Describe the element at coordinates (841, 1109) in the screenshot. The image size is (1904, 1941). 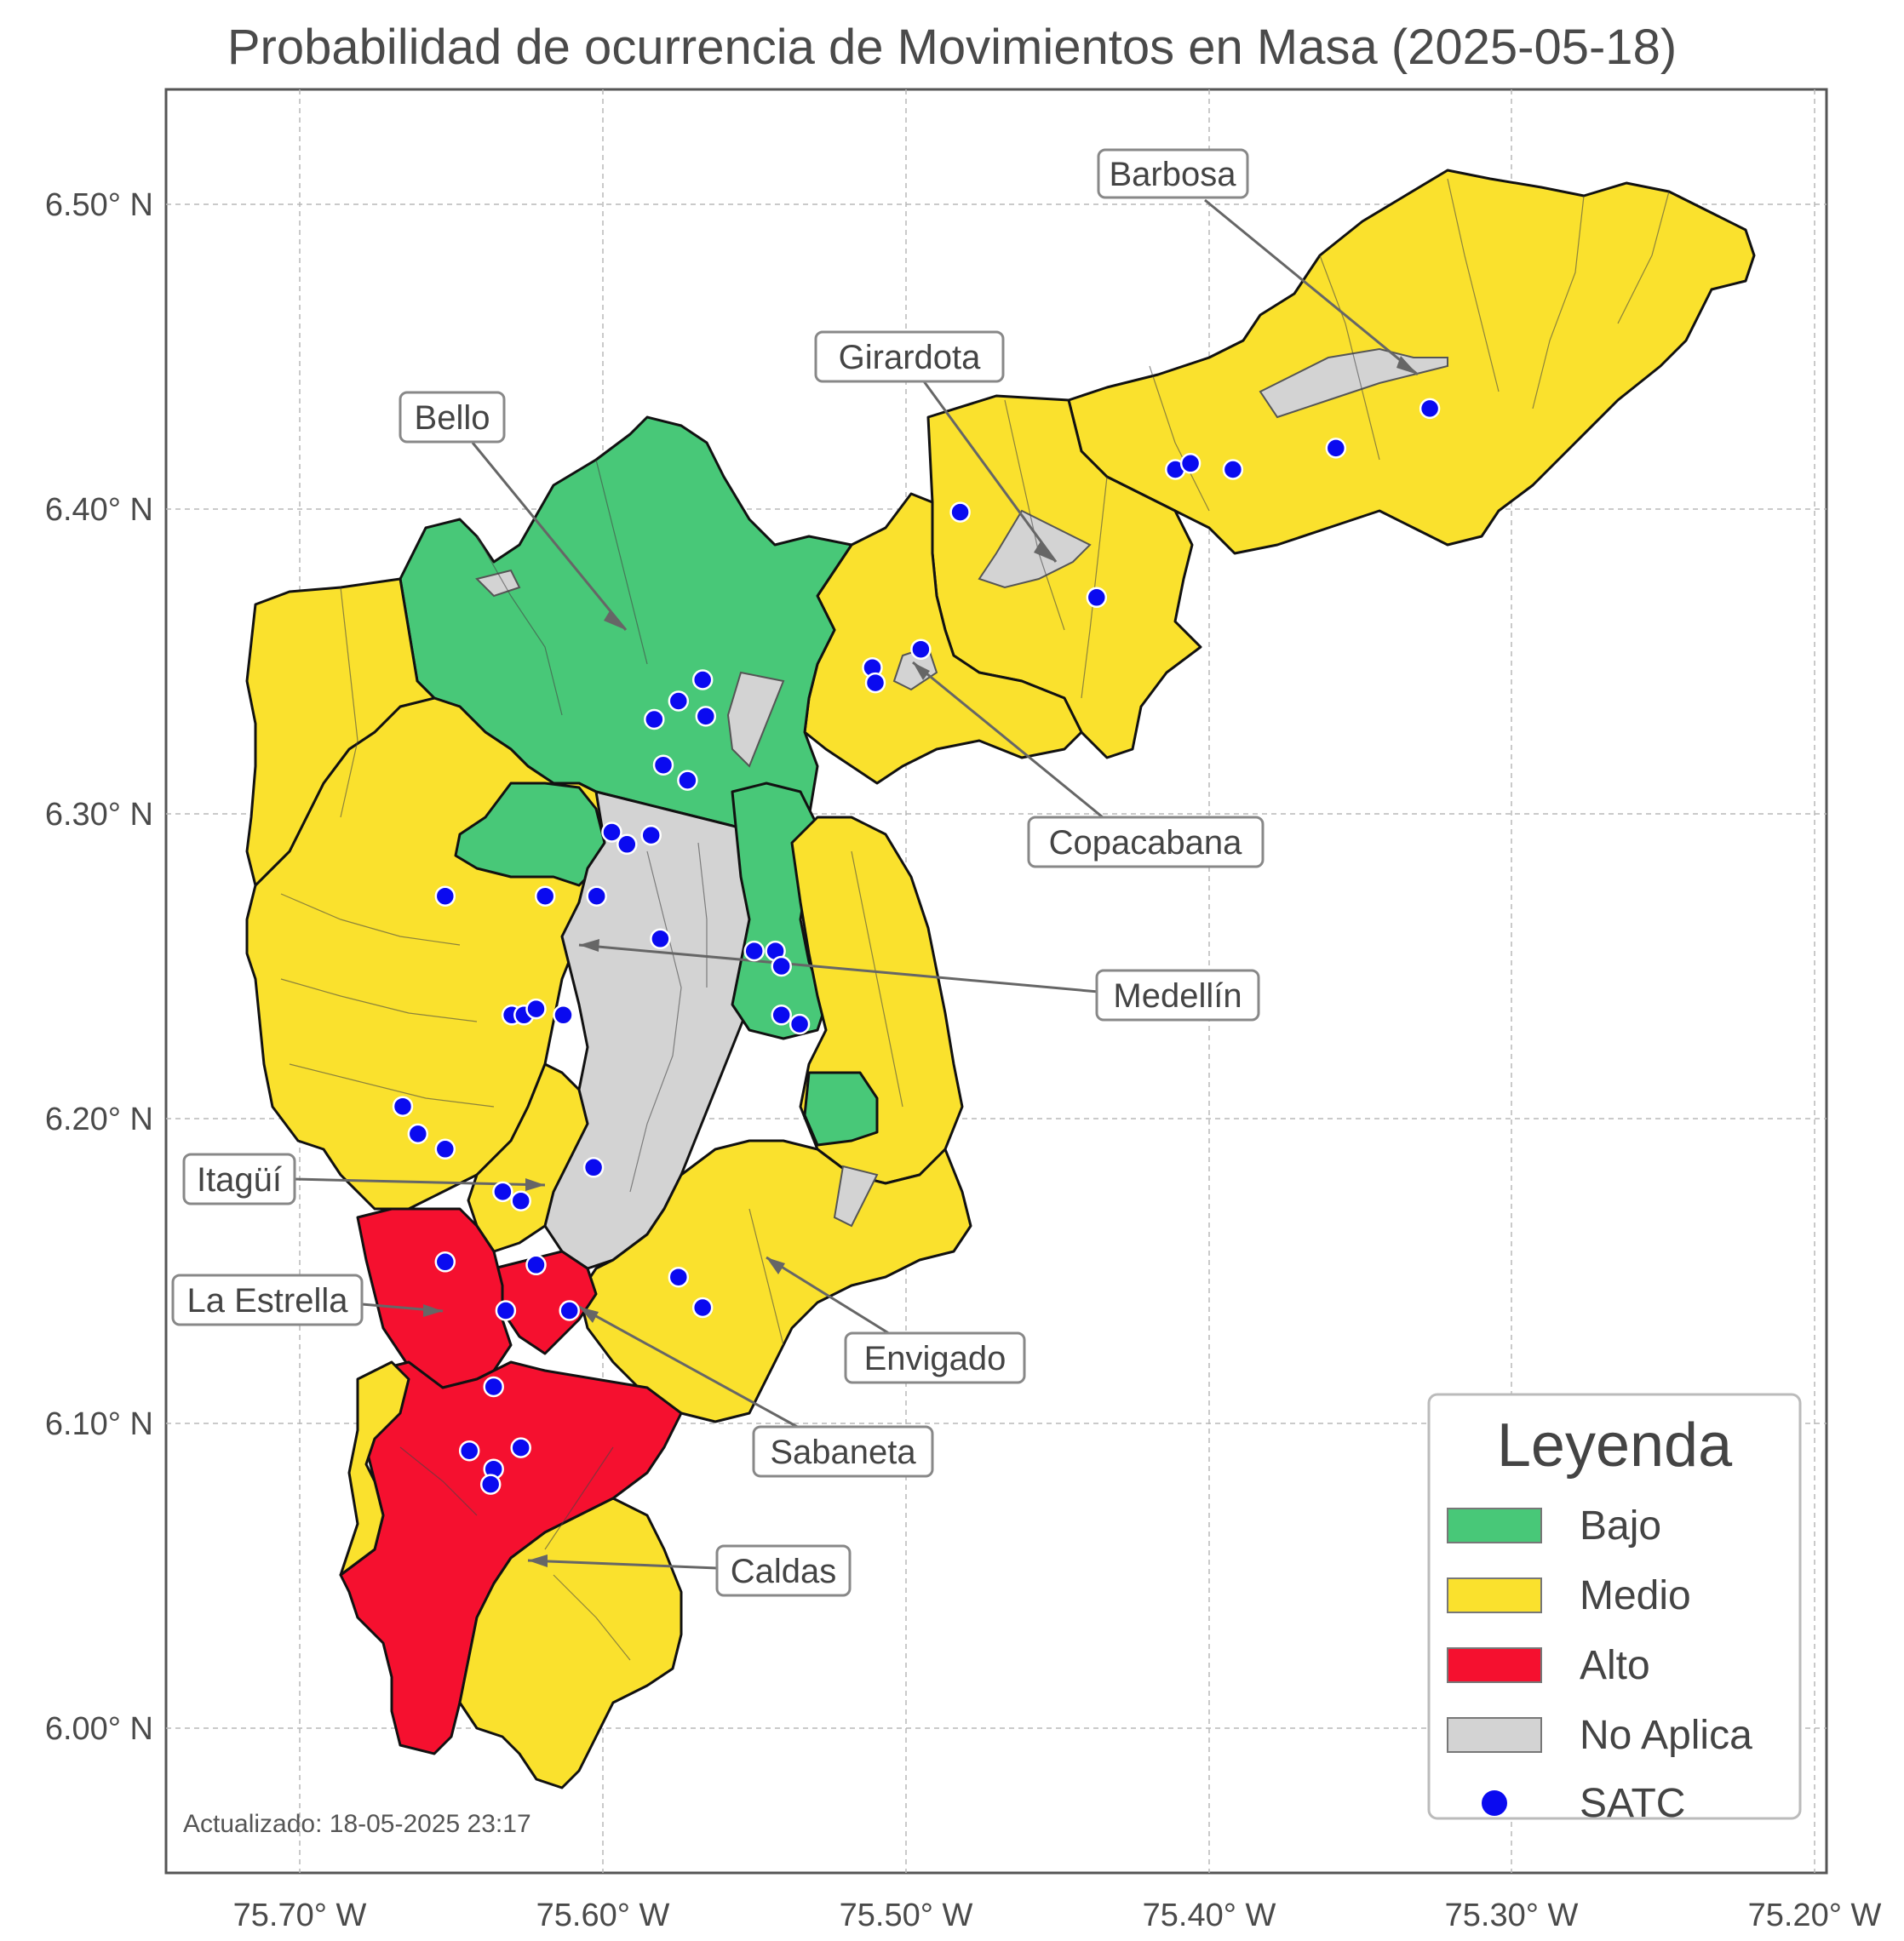
I see `region-green-patch` at that location.